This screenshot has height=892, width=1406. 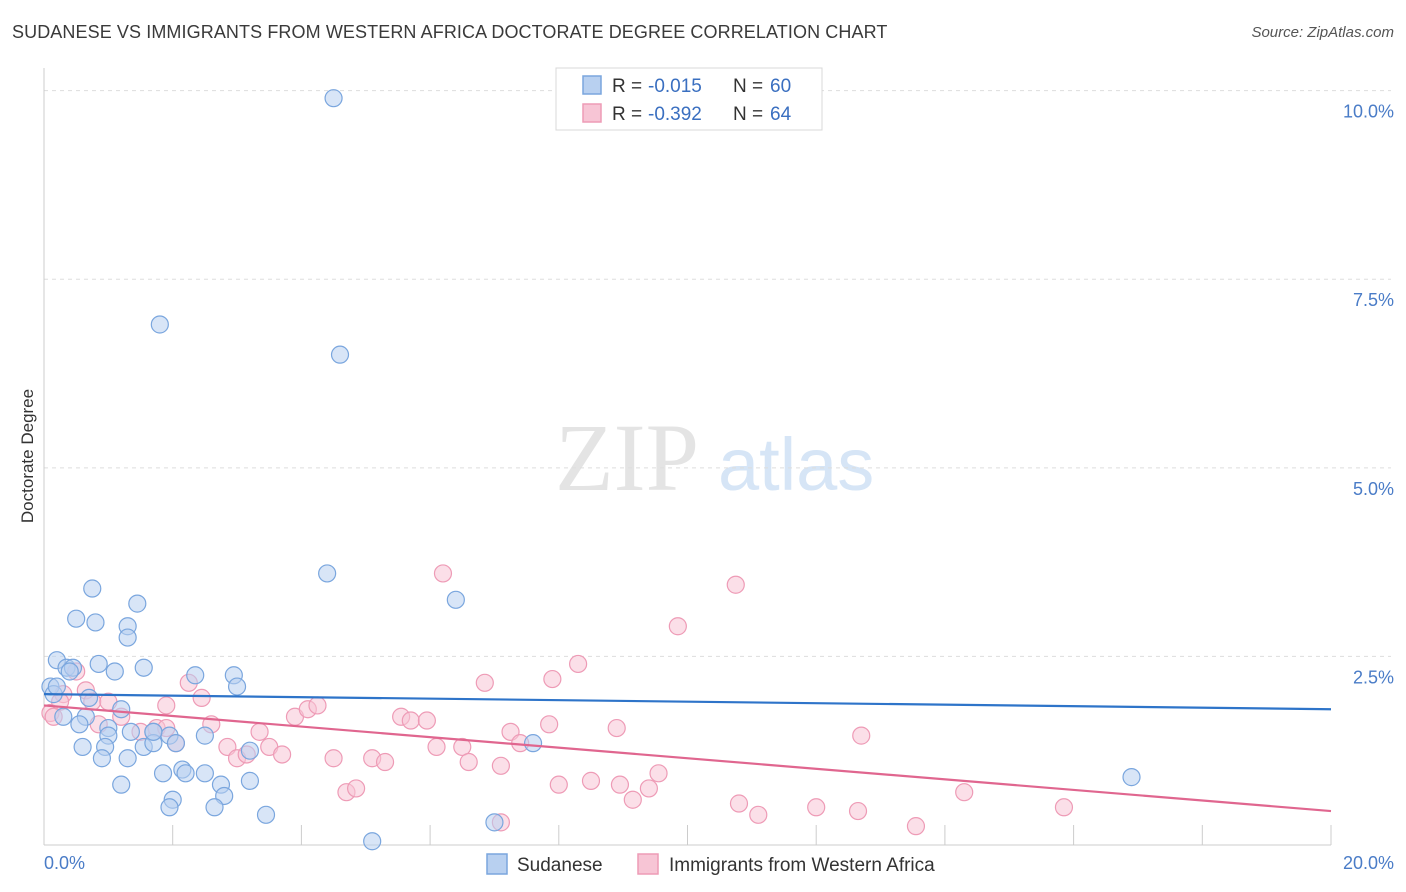 I want to click on y-tick-label: 10.0%, so click(x=1368, y=112).